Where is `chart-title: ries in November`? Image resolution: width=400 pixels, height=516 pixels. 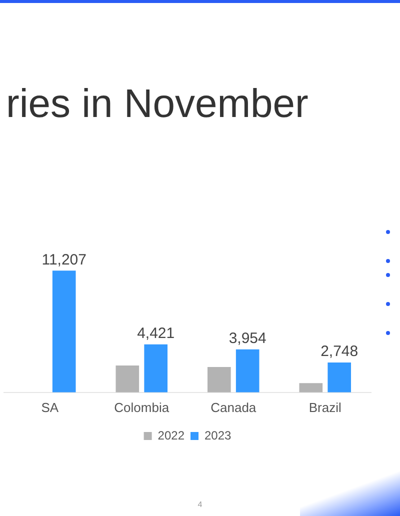 chart-title: ries in November is located at coordinates (157, 104).